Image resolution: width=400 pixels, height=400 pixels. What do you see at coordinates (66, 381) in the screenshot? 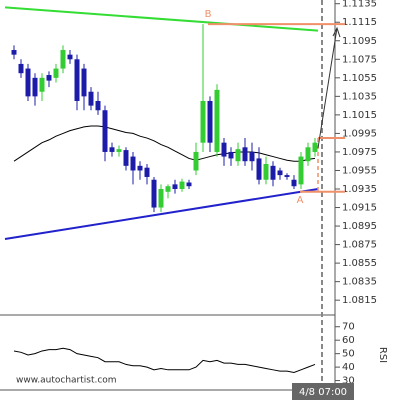
I see `watermark: www.autochartist.com` at bounding box center [66, 381].